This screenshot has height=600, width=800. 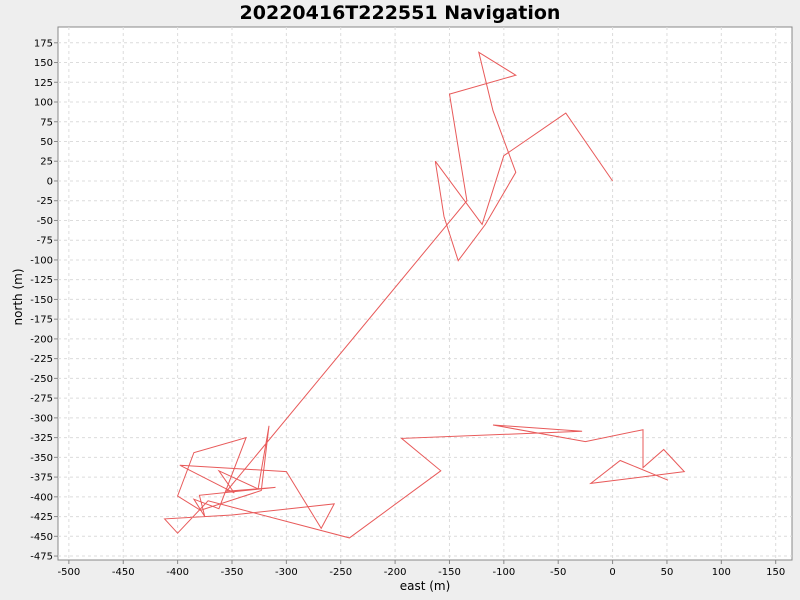 What do you see at coordinates (41, 320) in the screenshot?
I see `y-tick-label: -175` at bounding box center [41, 320].